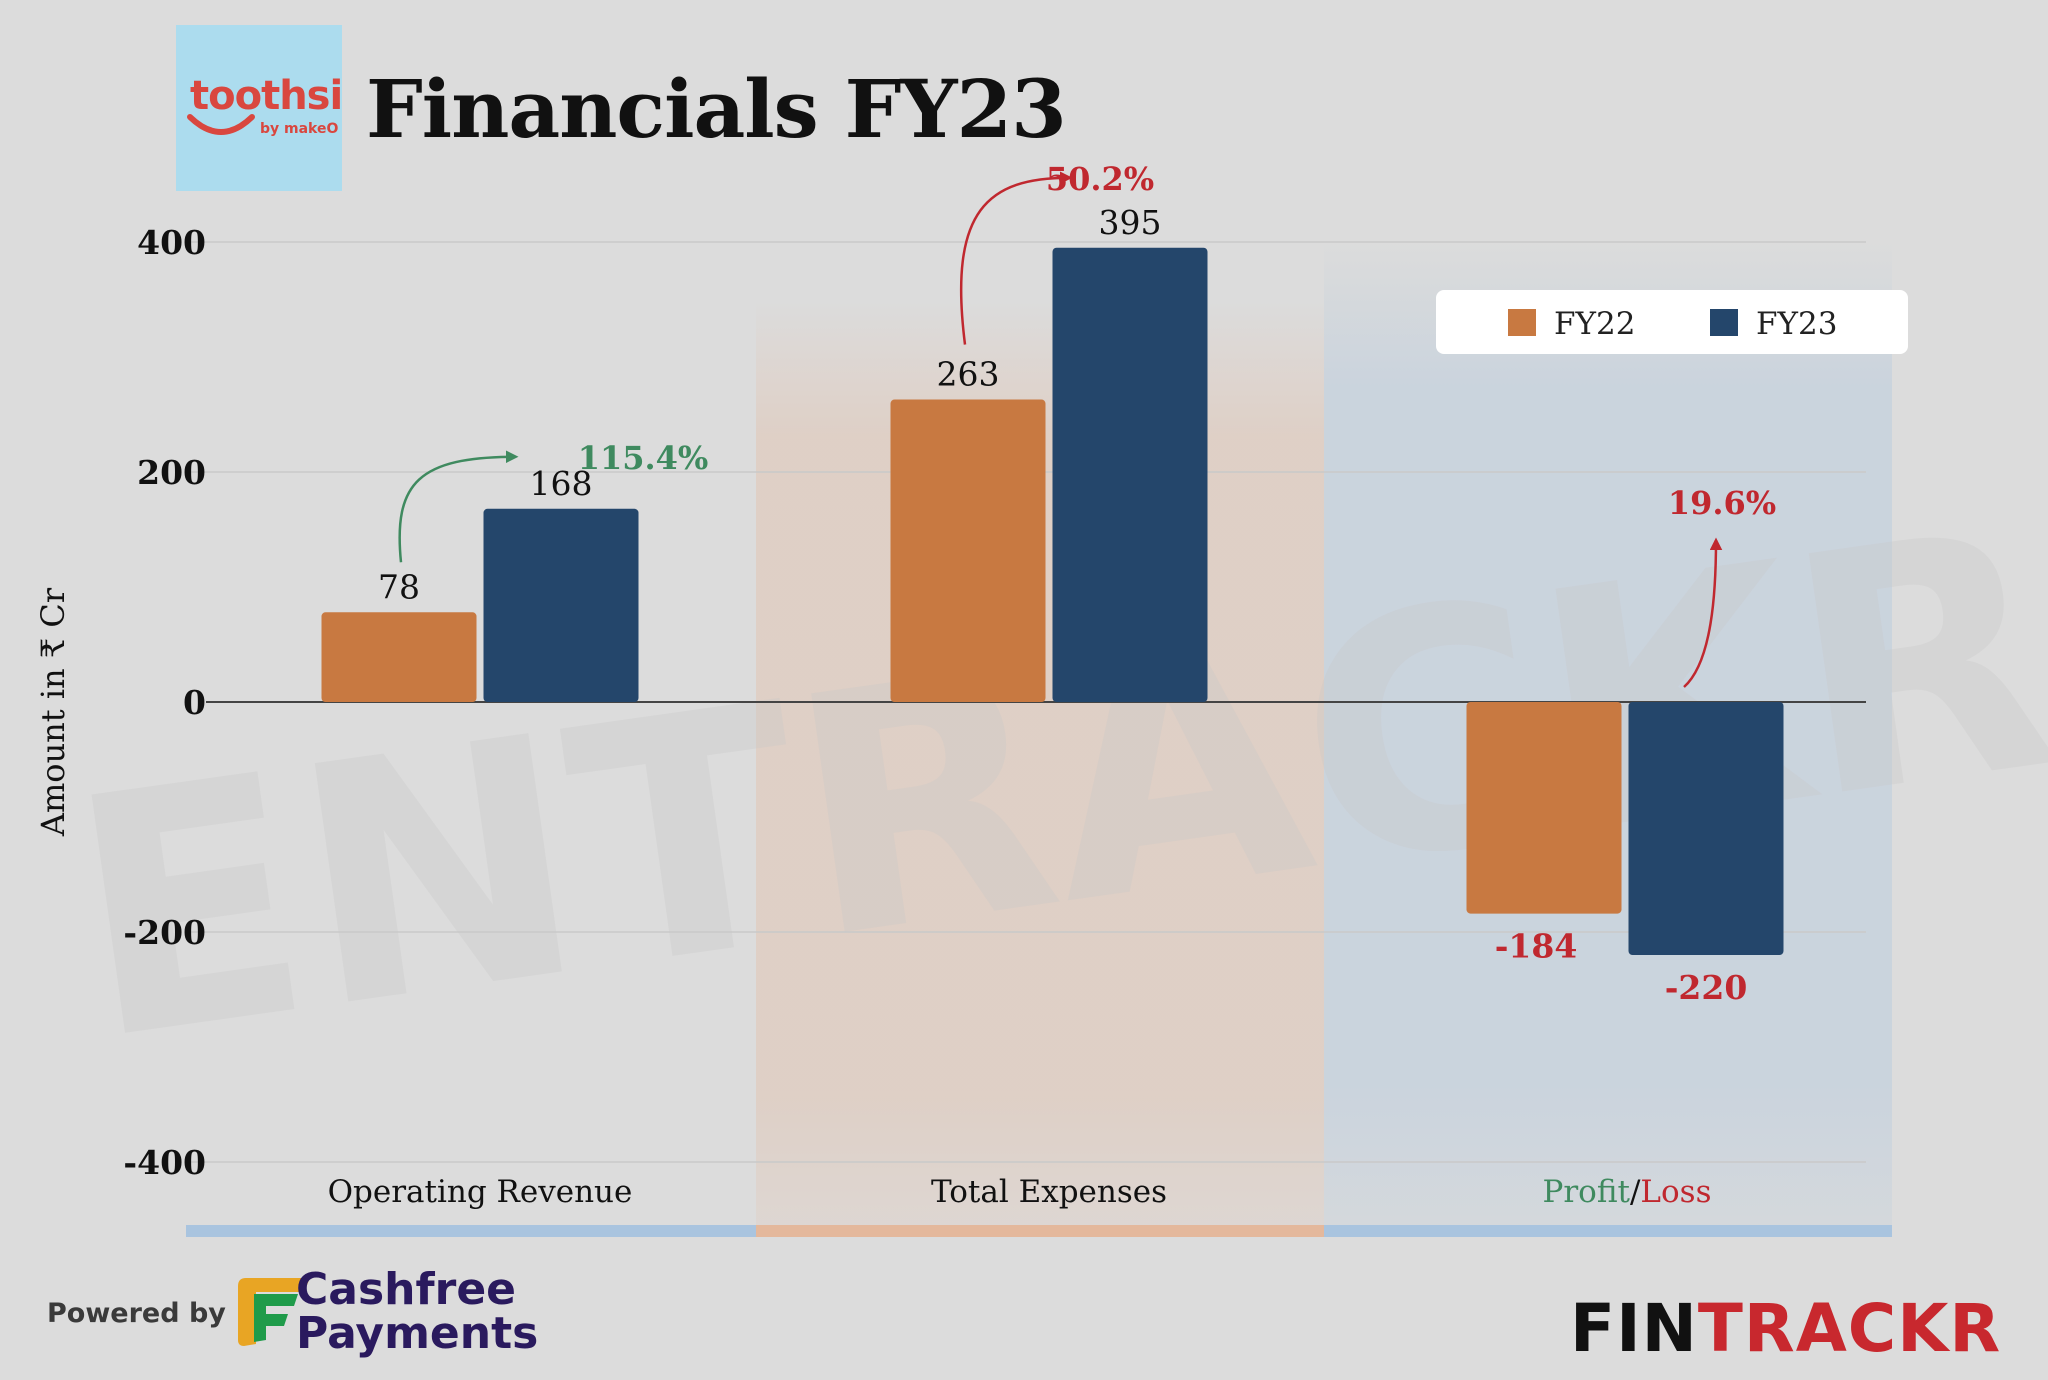 The image size is (2048, 1380). I want to click on smile-icon, so click(221, 124).